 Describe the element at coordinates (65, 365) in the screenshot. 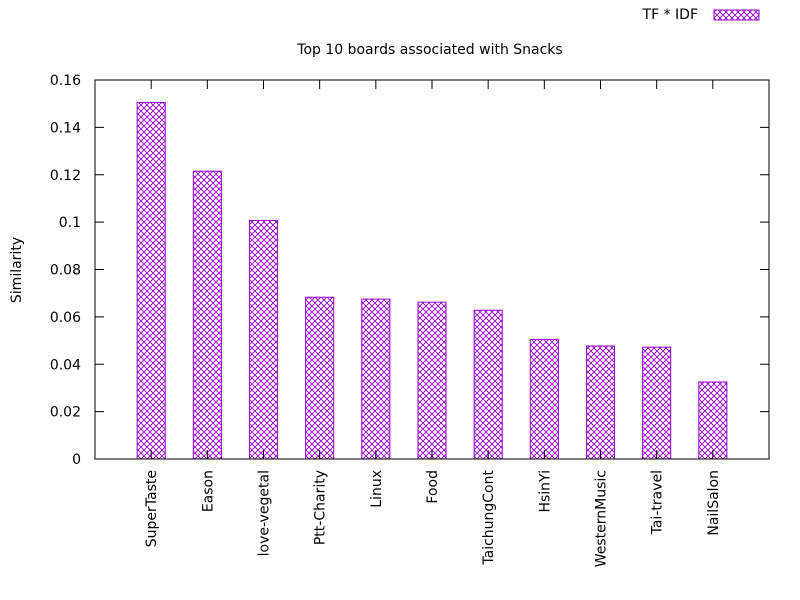

I see `y-tick-label: 0.04` at that location.